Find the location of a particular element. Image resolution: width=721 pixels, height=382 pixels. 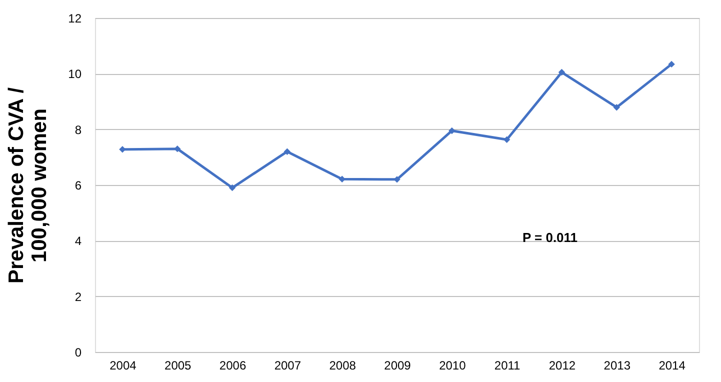

y-tick-label: 6 is located at coordinates (78, 185).